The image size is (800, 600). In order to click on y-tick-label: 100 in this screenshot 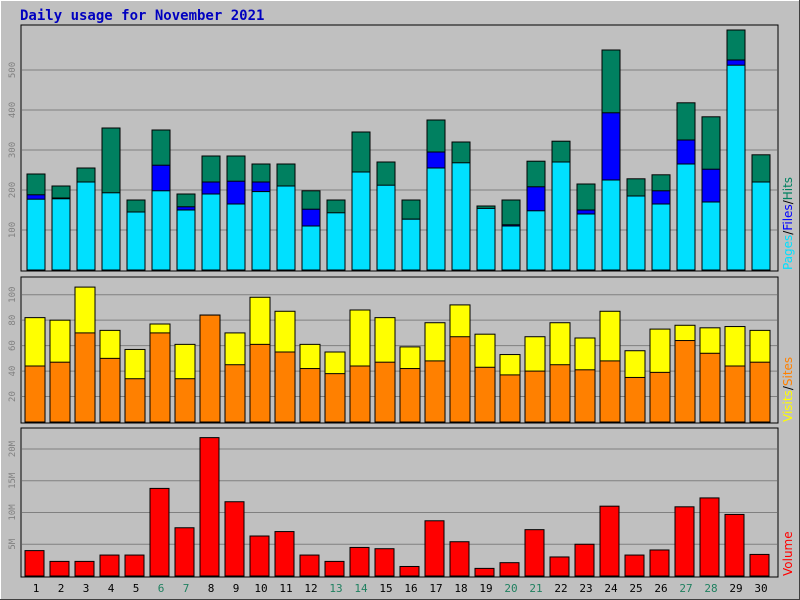, I will do `click(13, 295)`.